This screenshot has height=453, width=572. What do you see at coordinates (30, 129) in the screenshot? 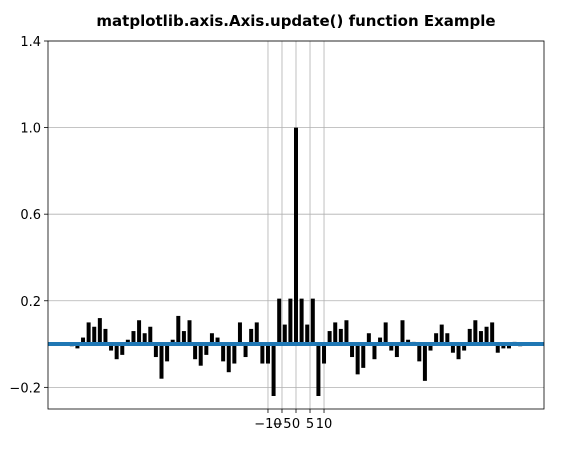
I see `y-tick-label: 1.0` at bounding box center [30, 129].